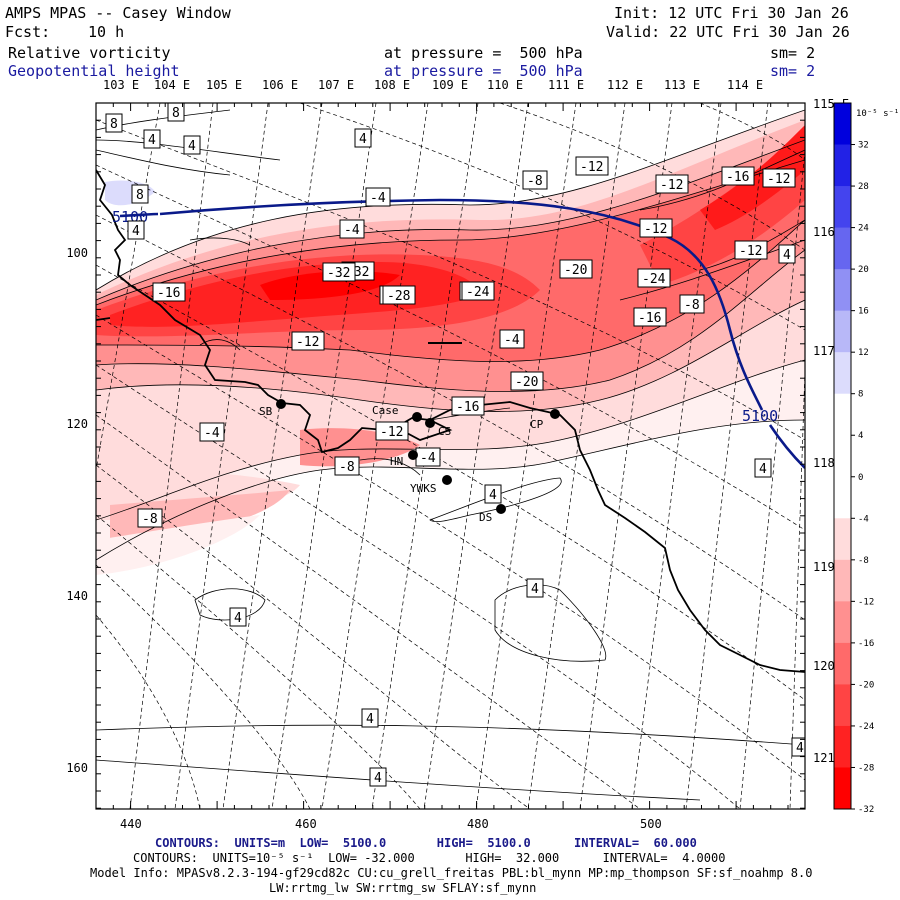 The width and height of the screenshot is (900, 900). I want to click on contour-label: -12, so click(592, 166).